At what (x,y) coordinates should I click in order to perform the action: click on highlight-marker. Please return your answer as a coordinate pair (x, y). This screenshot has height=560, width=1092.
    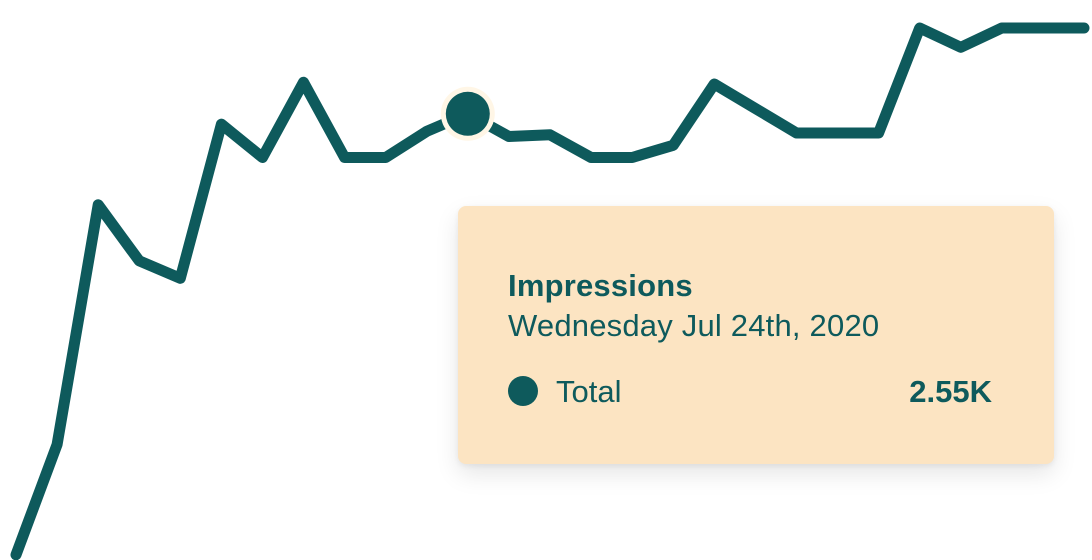
    Looking at the image, I should click on (467, 113).